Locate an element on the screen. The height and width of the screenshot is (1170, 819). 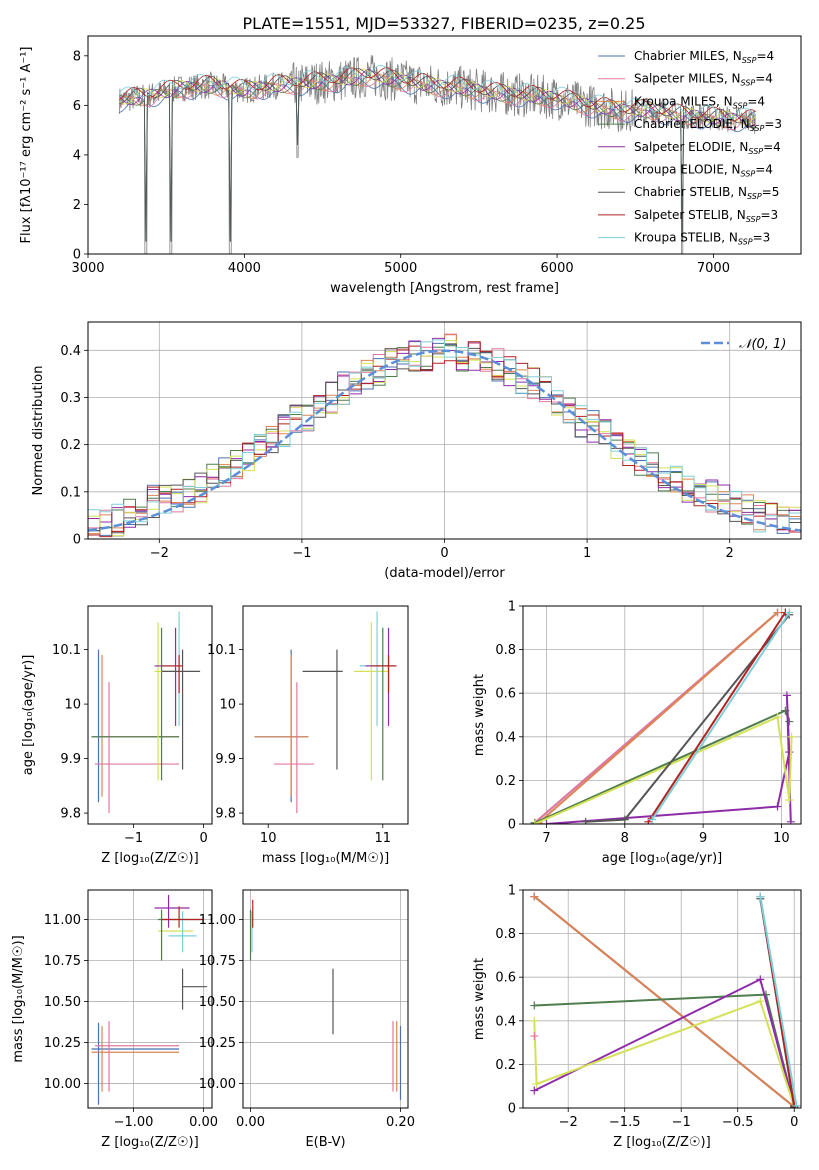
x-tick-label: 3000 is located at coordinates (87, 268).